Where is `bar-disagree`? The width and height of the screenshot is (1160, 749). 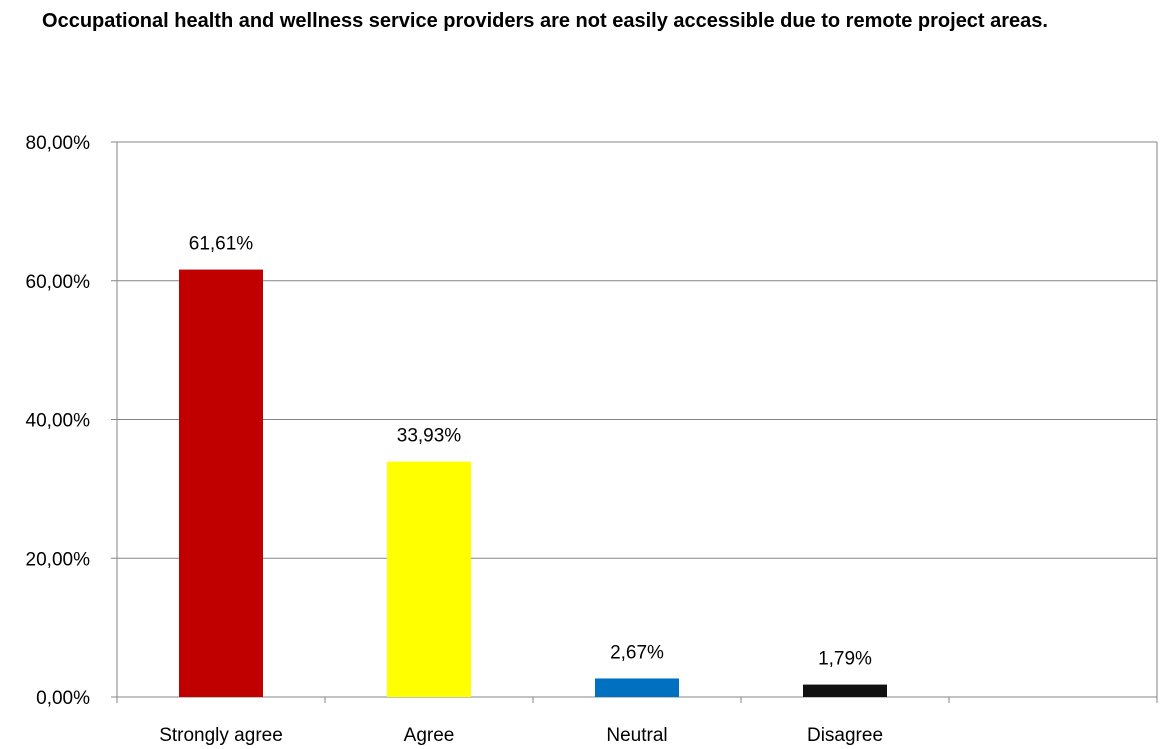
bar-disagree is located at coordinates (845, 690).